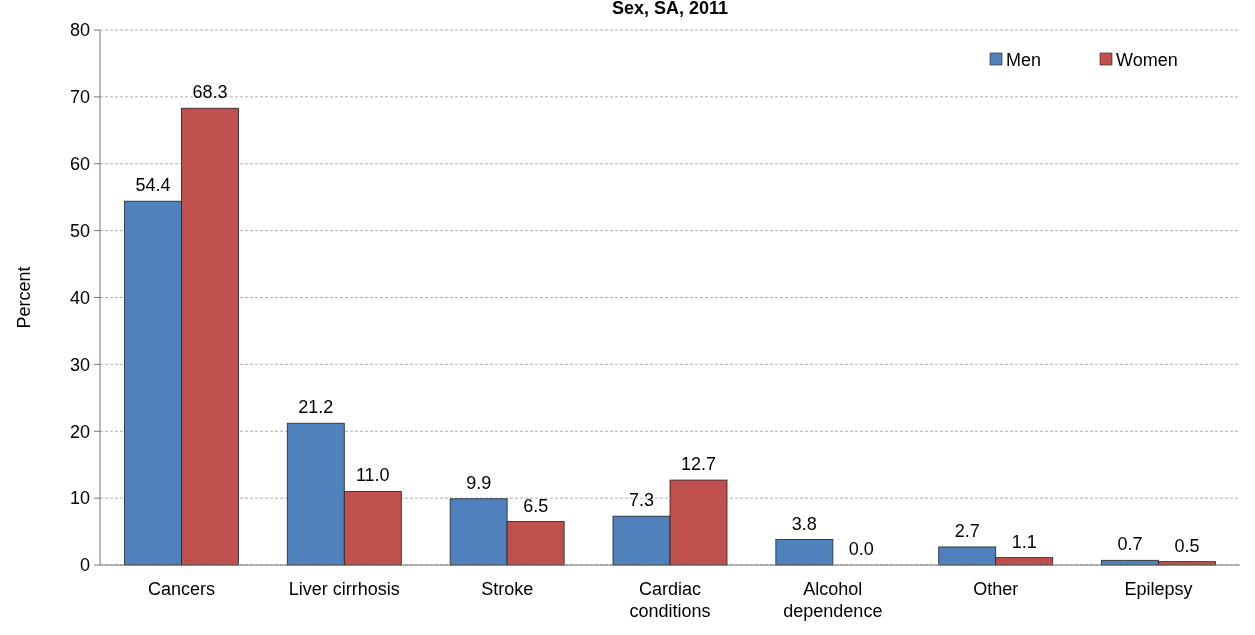 The width and height of the screenshot is (1255, 635). I want to click on x-tick-label: Other, so click(996, 589).